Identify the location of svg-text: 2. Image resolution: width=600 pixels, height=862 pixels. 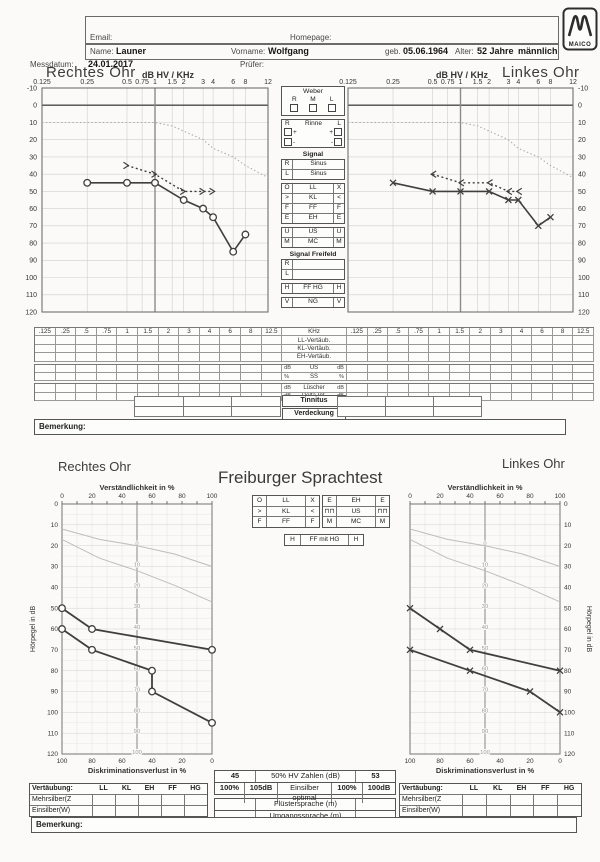
(489, 82).